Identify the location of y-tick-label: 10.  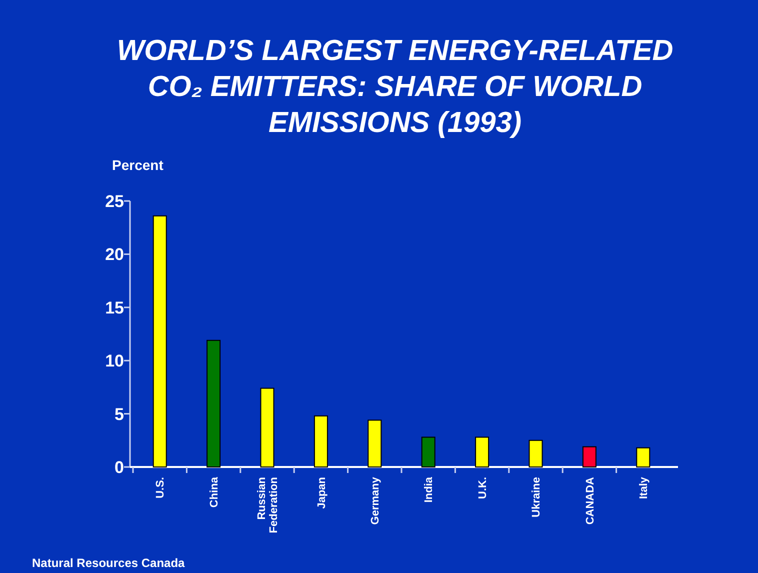
(114, 361).